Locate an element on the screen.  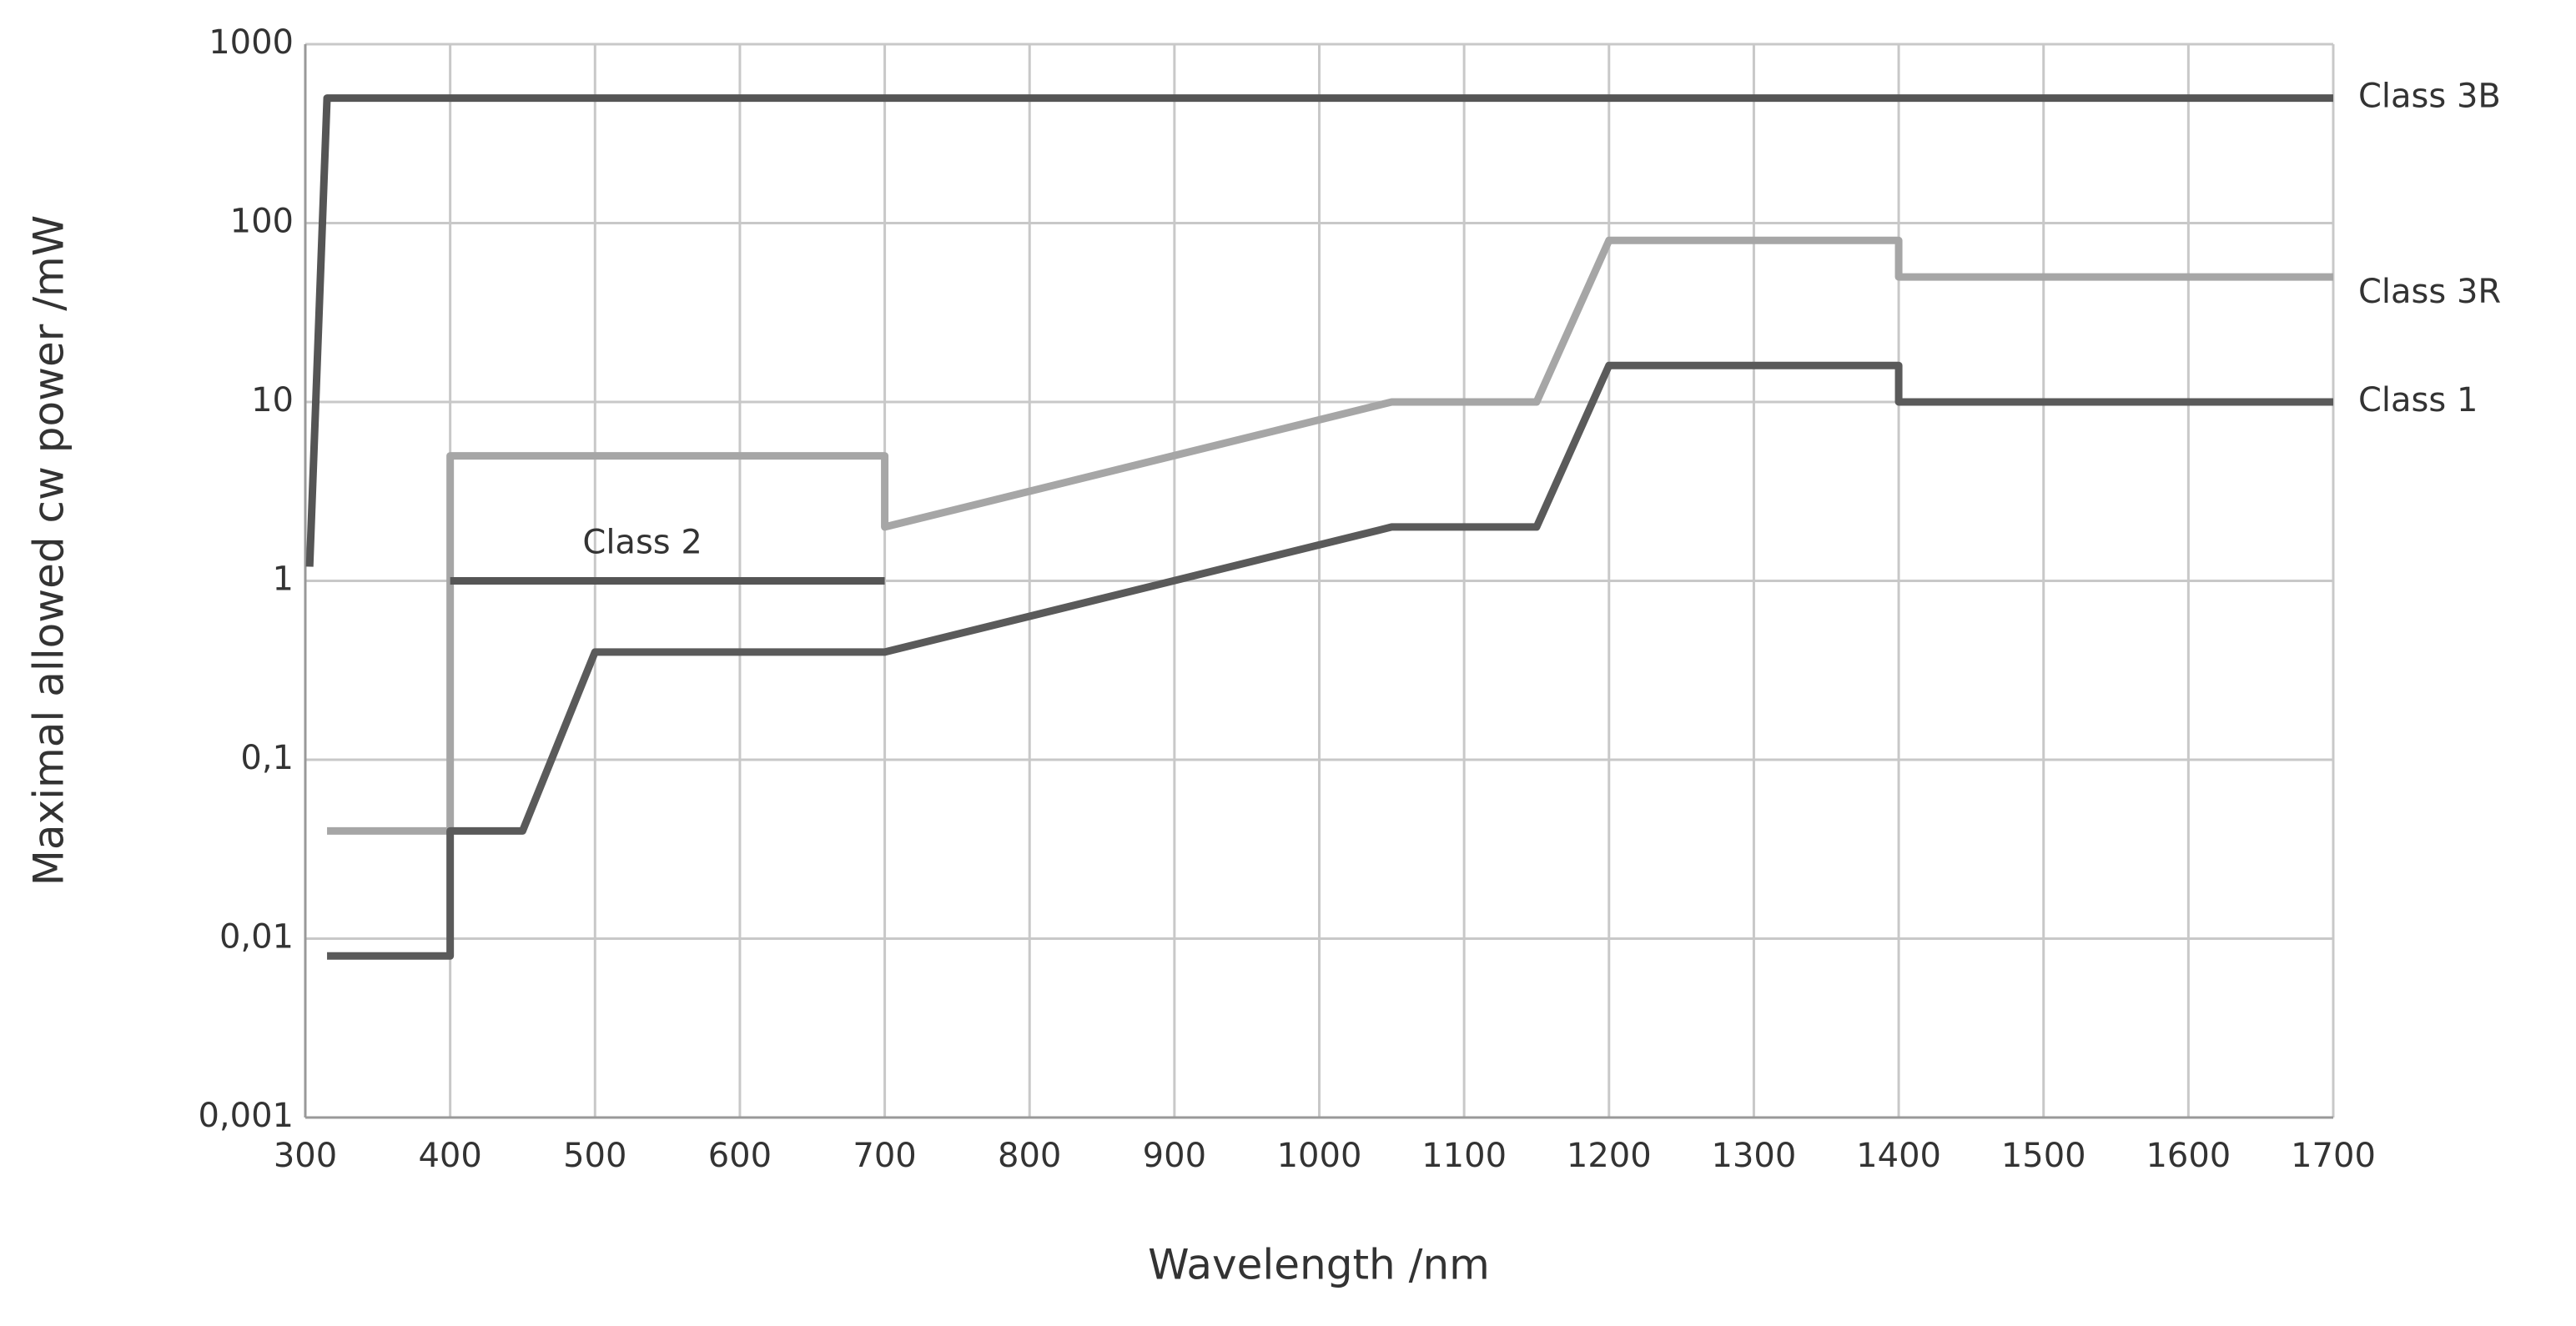
series-label: Class 3B is located at coordinates (2429, 97).